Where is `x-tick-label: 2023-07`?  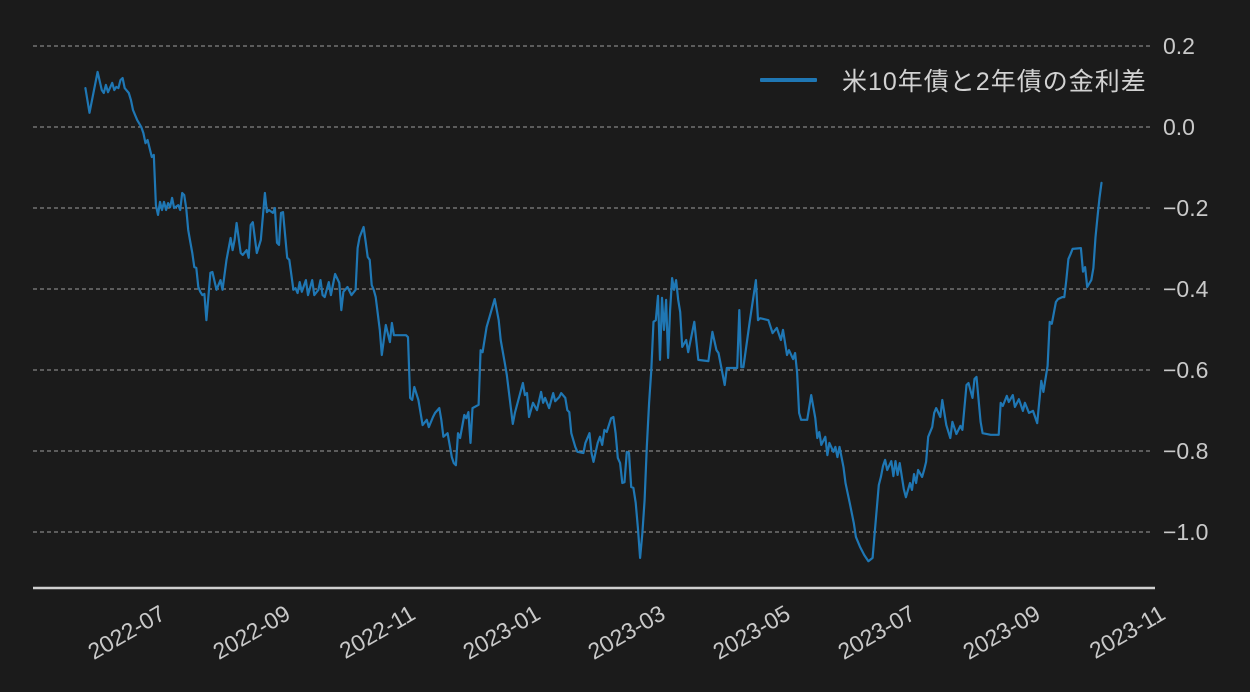
x-tick-label: 2023-07 is located at coordinates (876, 632).